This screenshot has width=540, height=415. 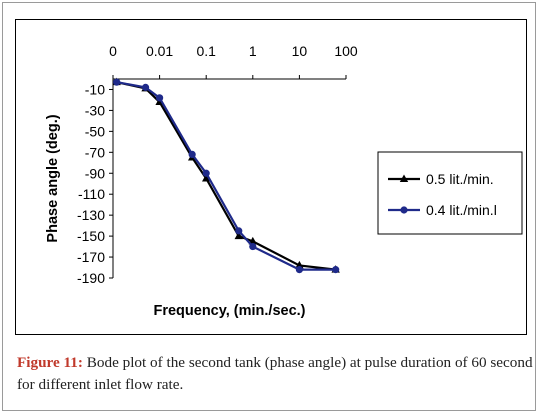 What do you see at coordinates (53, 178) in the screenshot?
I see `y-axis-title: Phase angle (deg.)` at bounding box center [53, 178].